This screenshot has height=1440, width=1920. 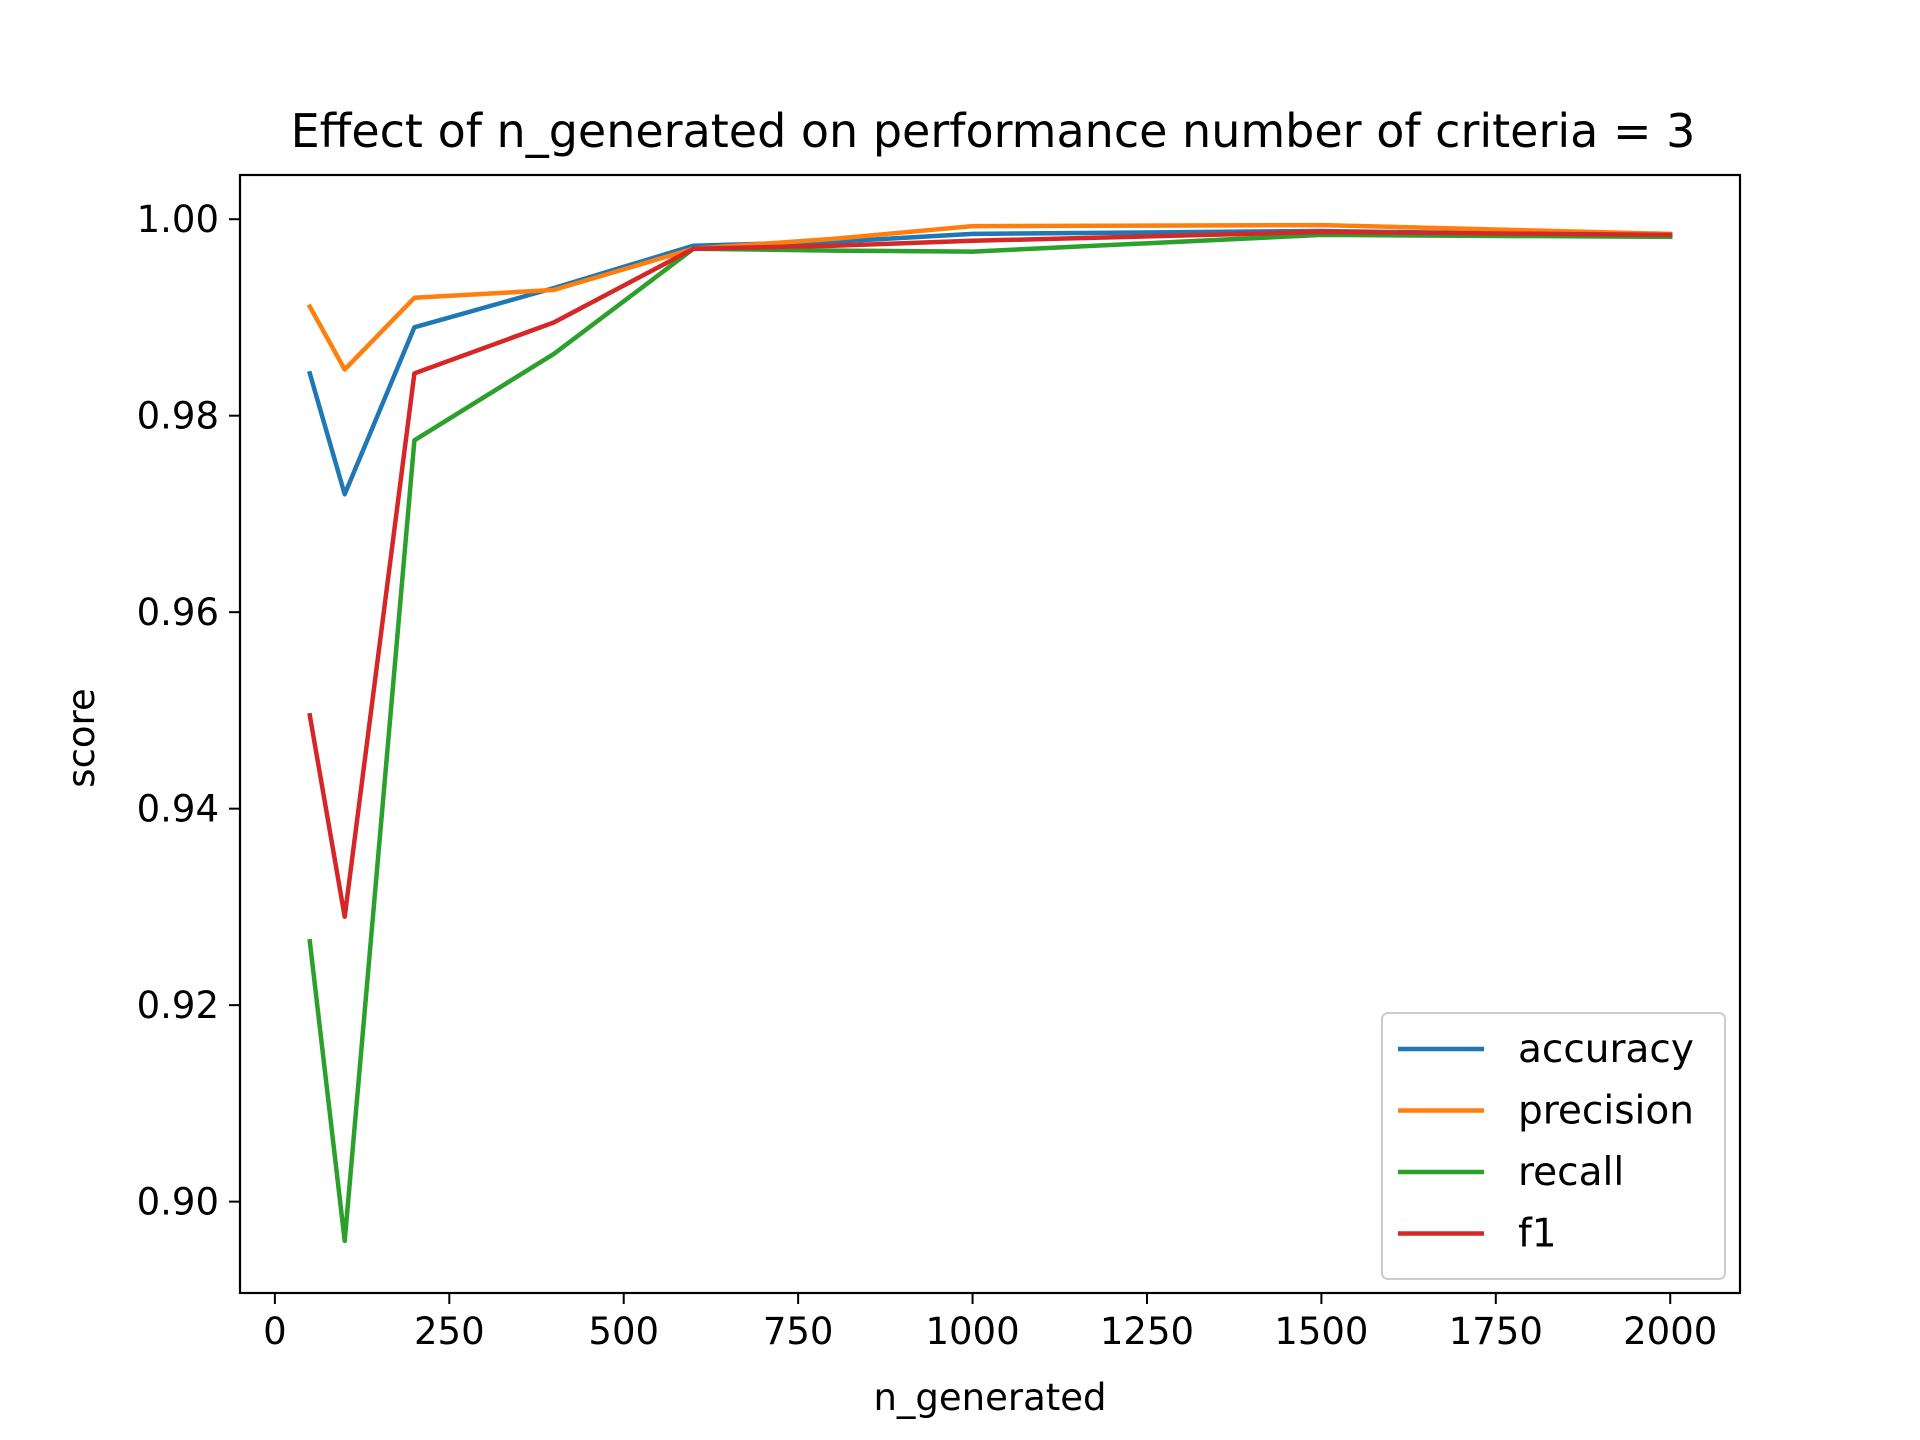 I want to click on y-tick-label: 0.94, so click(x=178, y=809).